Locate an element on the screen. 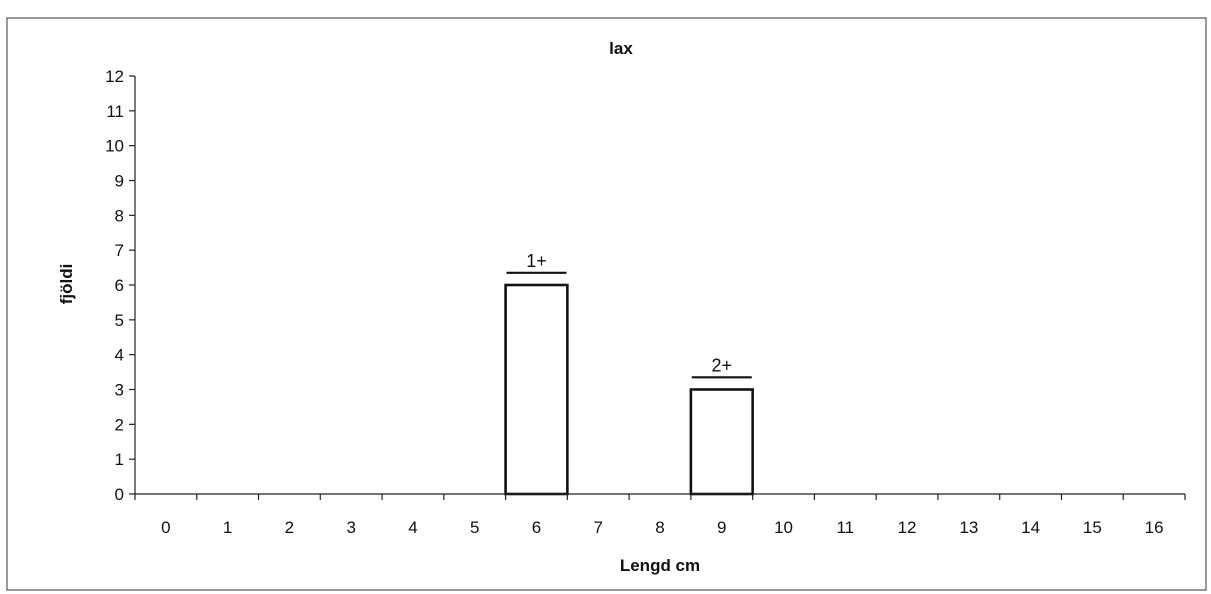  x-tick-label: 2 is located at coordinates (289, 527).